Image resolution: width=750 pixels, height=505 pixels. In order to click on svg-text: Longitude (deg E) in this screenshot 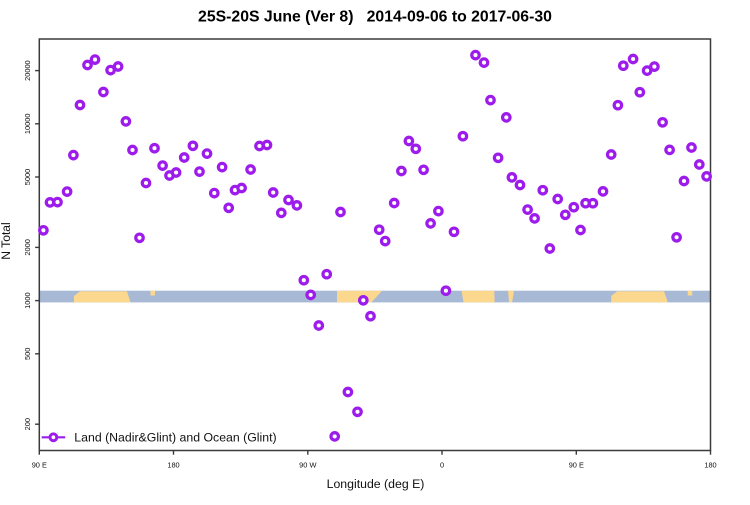, I will do `click(376, 484)`.